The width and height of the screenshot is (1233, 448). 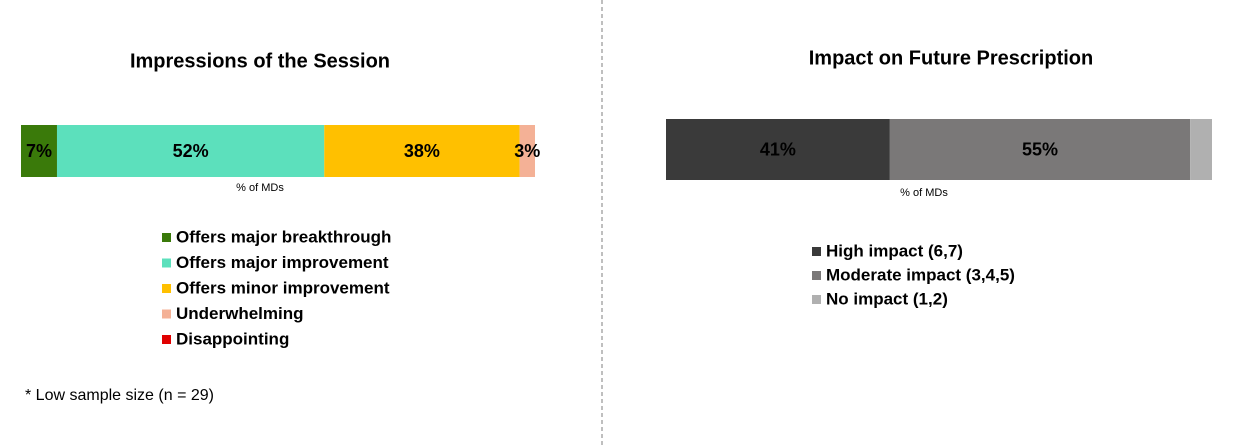 I want to click on value-label: 38%, so click(x=422, y=151).